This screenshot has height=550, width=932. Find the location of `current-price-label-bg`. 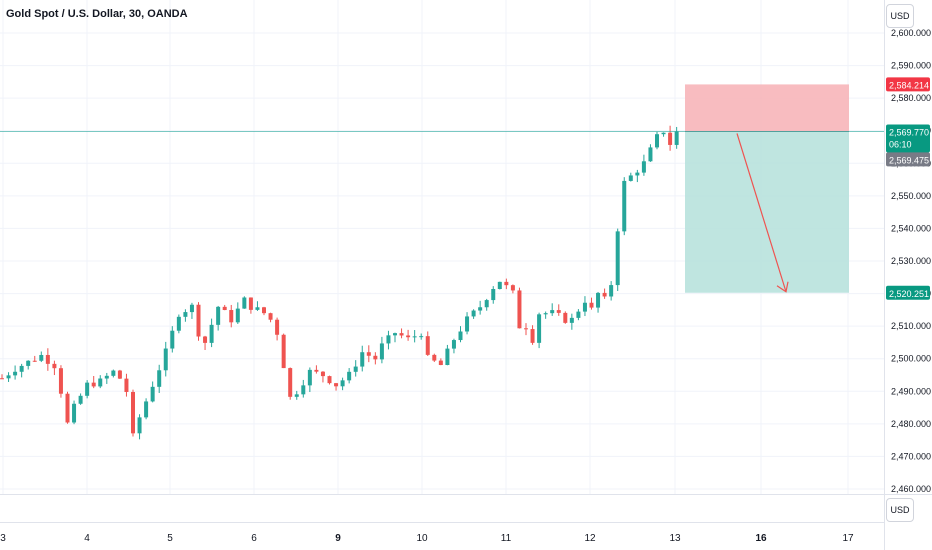

current-price-label-bg is located at coordinates (908, 138).